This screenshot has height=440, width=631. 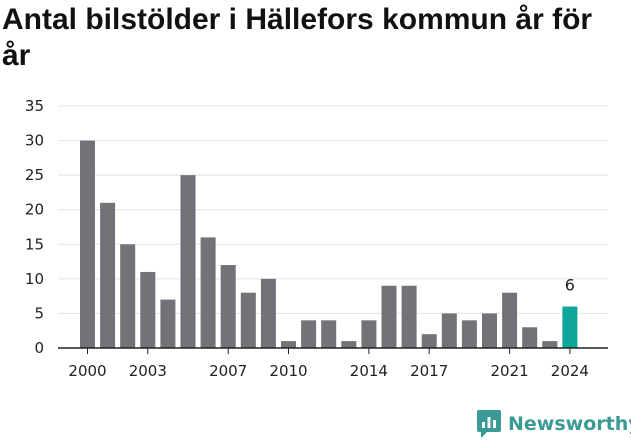 I want to click on bar-2002, so click(x=128, y=296).